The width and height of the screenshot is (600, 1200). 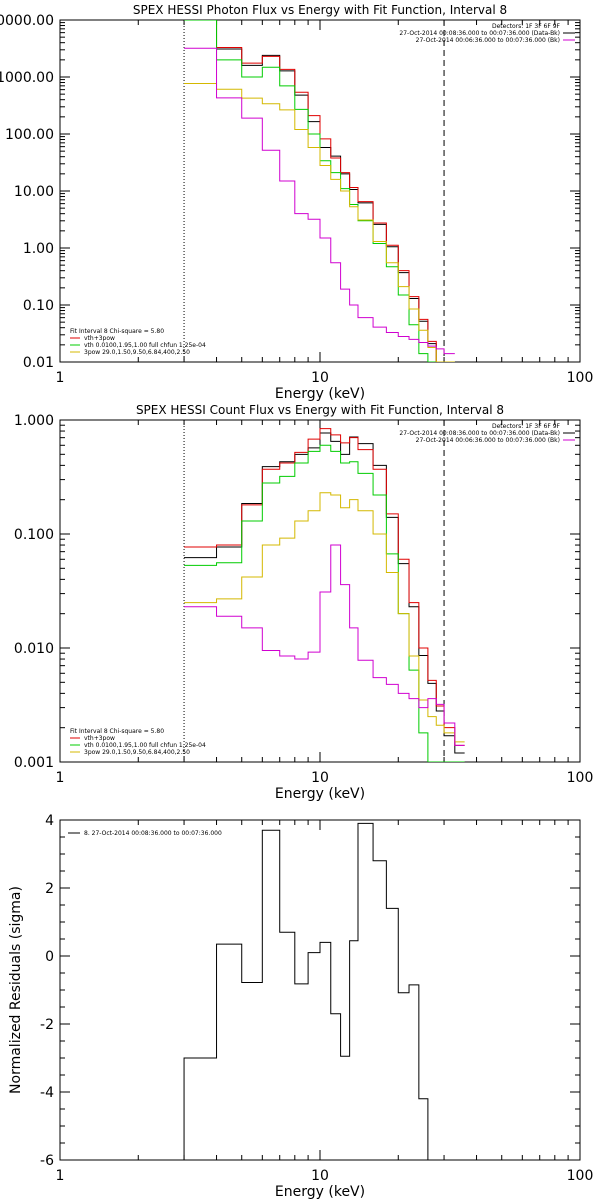 What do you see at coordinates (49, 957) in the screenshot?
I see `y-tick-label: 0` at bounding box center [49, 957].